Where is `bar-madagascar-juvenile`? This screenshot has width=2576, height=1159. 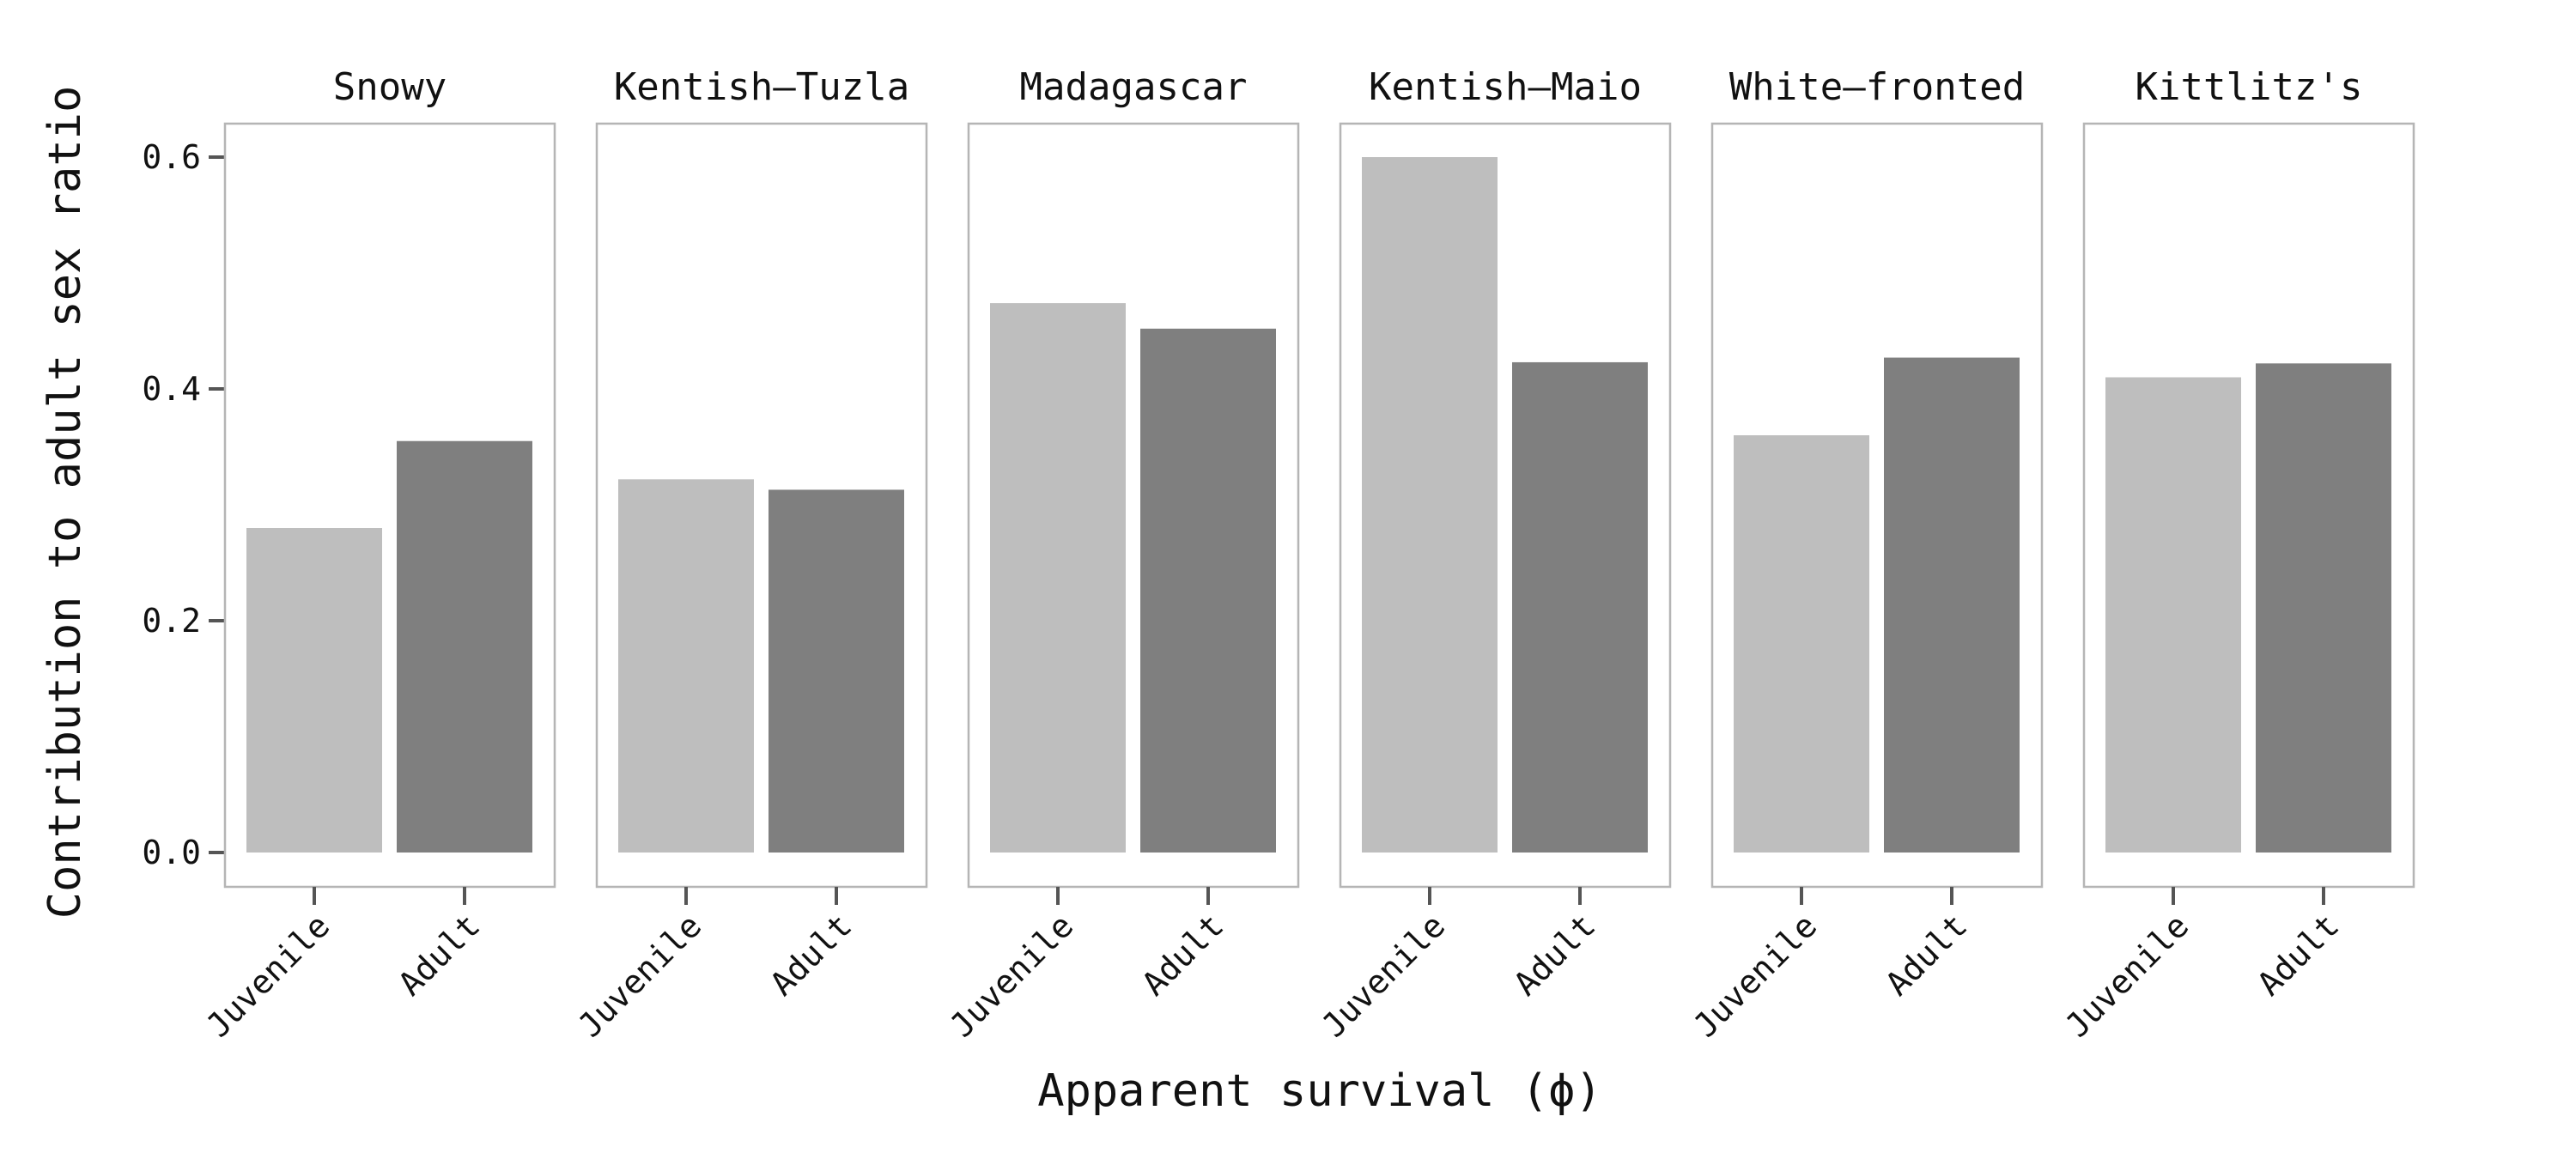 bar-madagascar-juvenile is located at coordinates (1058, 578).